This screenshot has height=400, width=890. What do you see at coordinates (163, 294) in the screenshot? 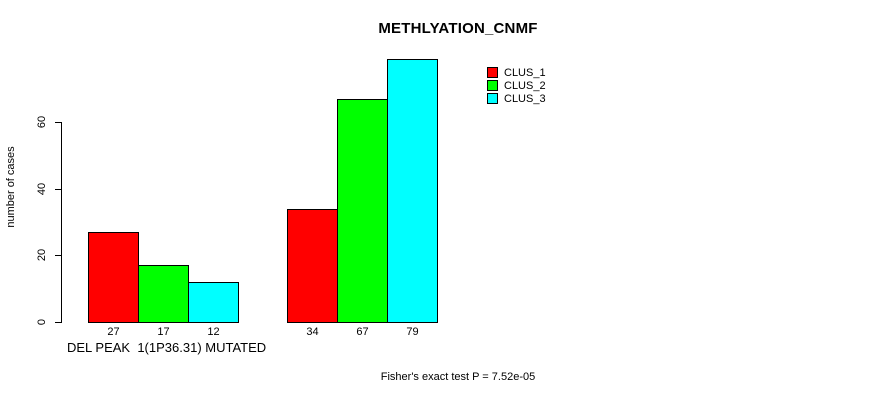
I see `bar-clus_2-group1` at bounding box center [163, 294].